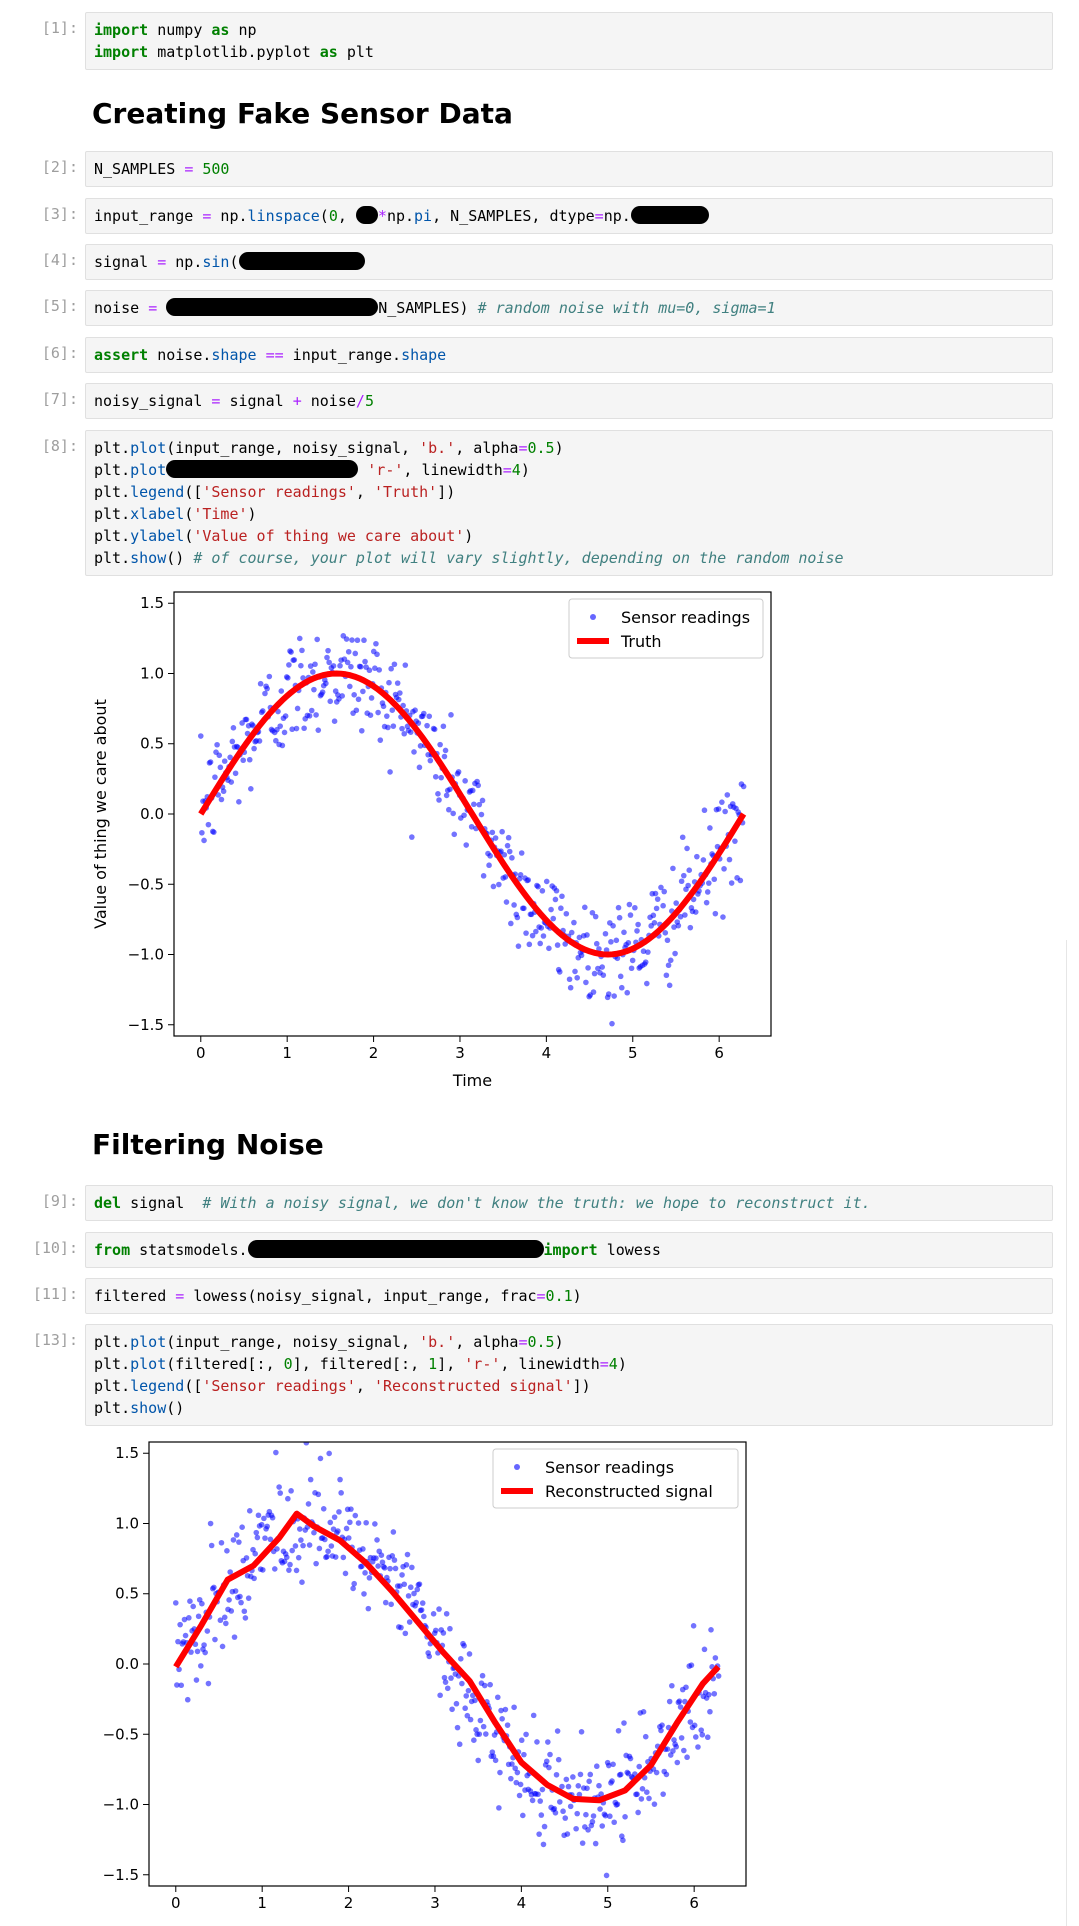 Image resolution: width=1079 pixels, height=1926 pixels. I want to click on redaction-mark, so click(301, 261).